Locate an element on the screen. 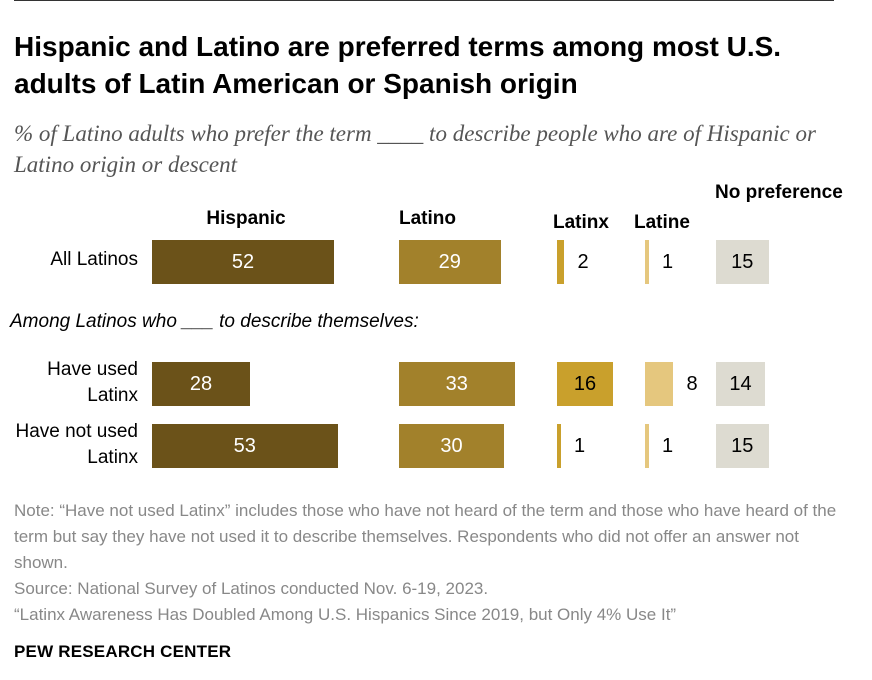 This screenshot has height=680, width=872. value-label-no-preference-row-0: 15 is located at coordinates (742, 262).